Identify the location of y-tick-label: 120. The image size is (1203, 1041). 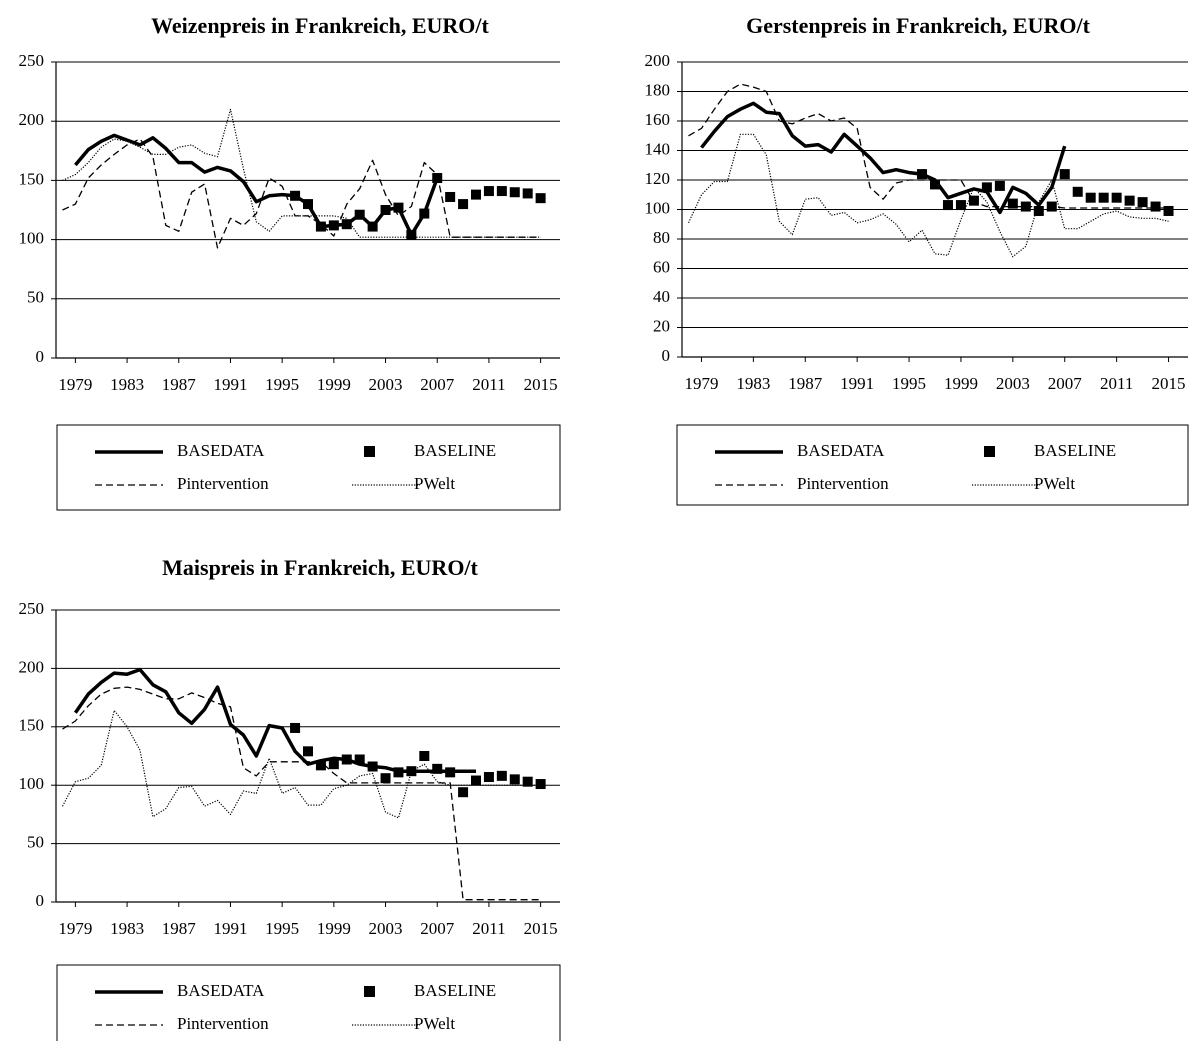
(658, 178).